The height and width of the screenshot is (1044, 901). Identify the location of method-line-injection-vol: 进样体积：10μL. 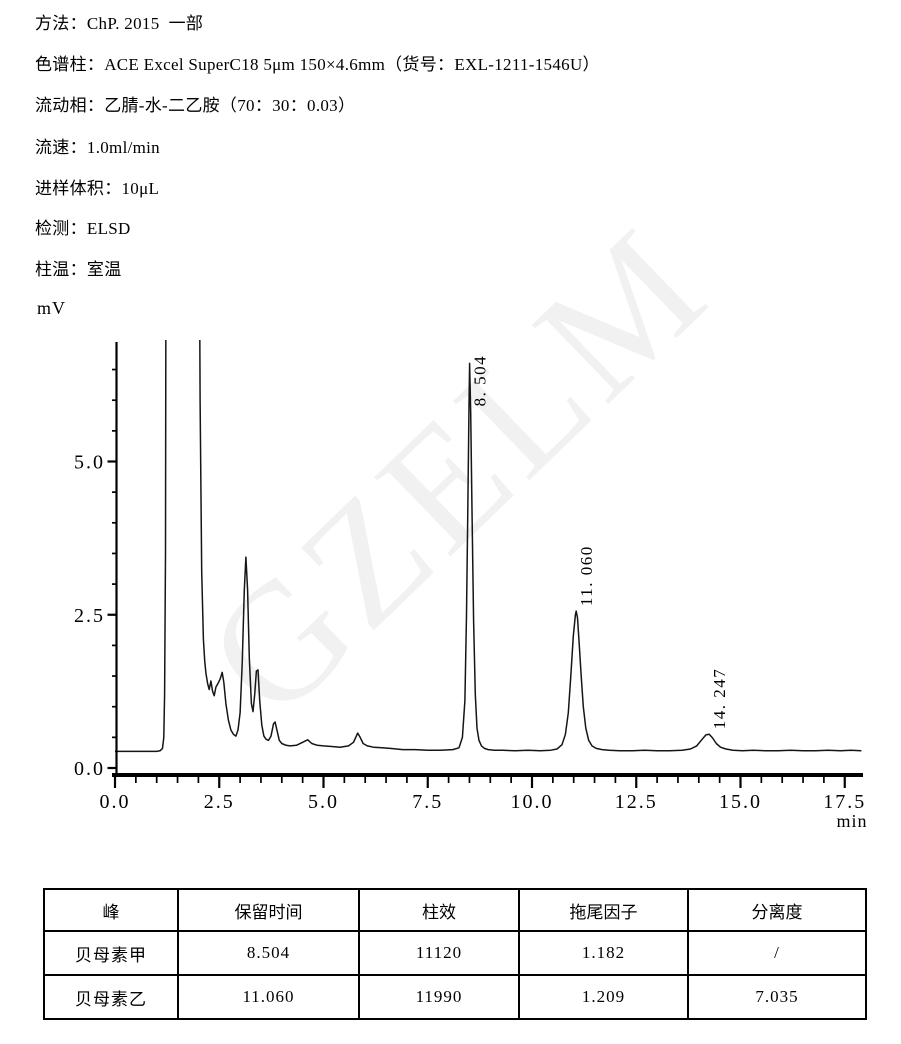
(97, 188).